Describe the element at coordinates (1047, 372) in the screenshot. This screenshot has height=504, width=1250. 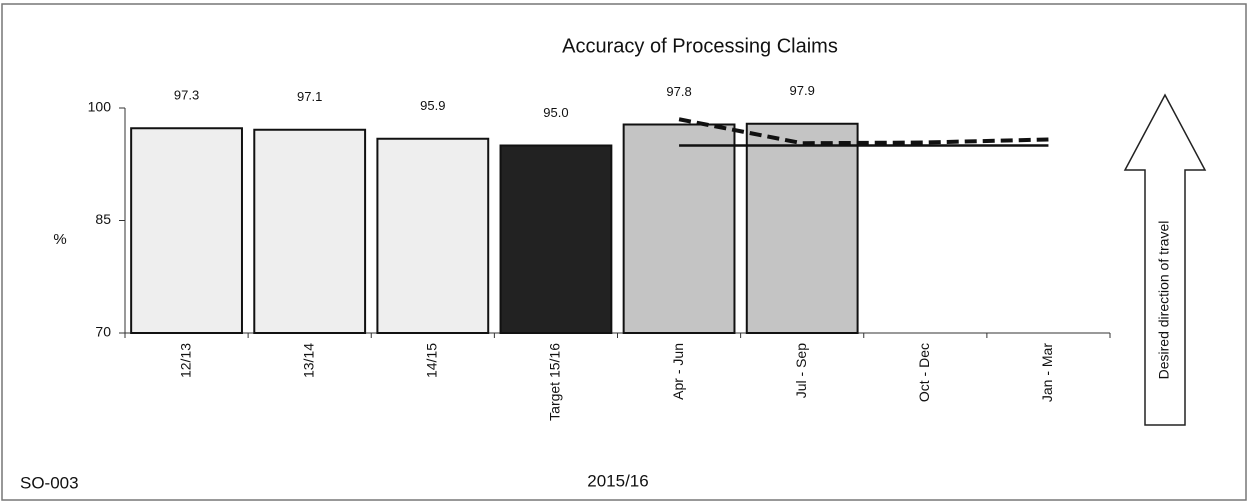
I see `x-tick-label: Jan - Mar` at that location.